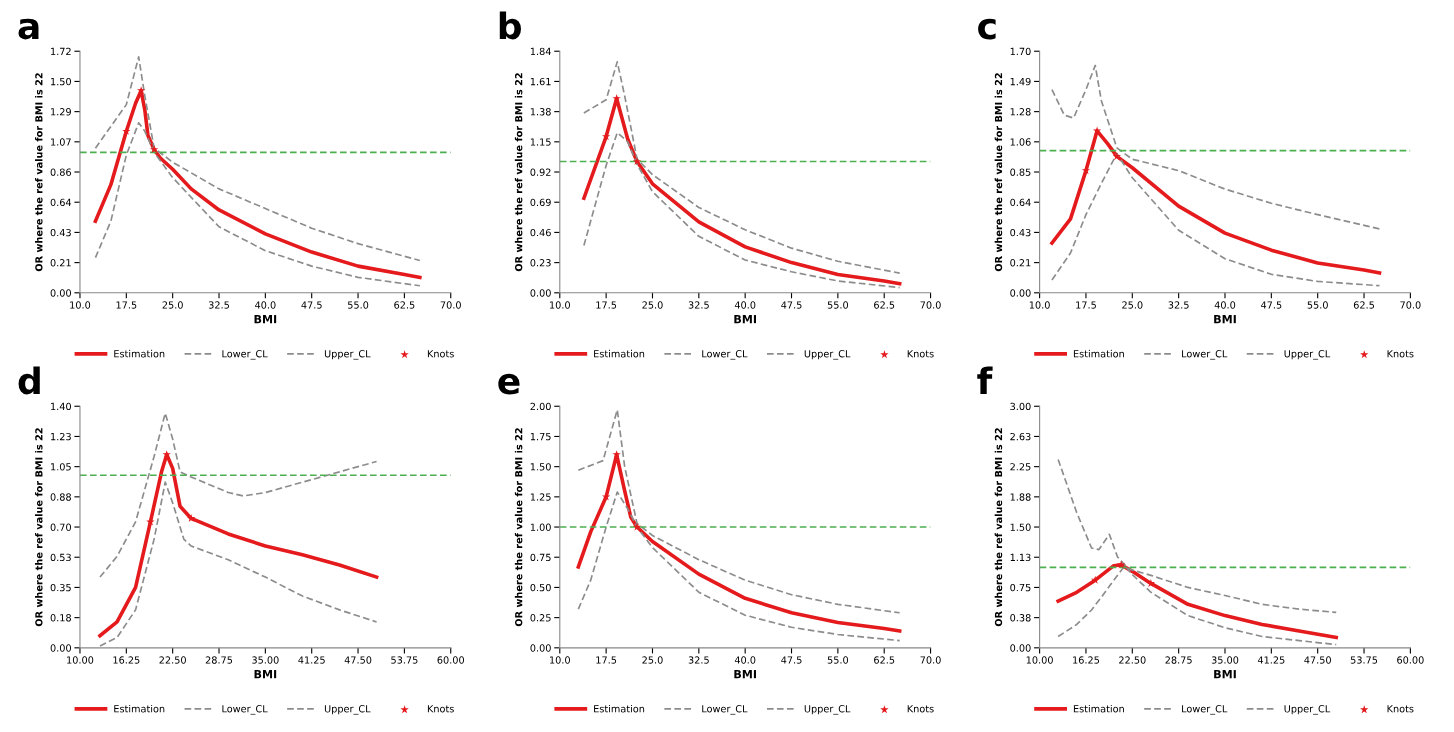 This screenshot has width=1454, height=732. Describe the element at coordinates (28, 29) in the screenshot. I see `chart-title: a` at that location.